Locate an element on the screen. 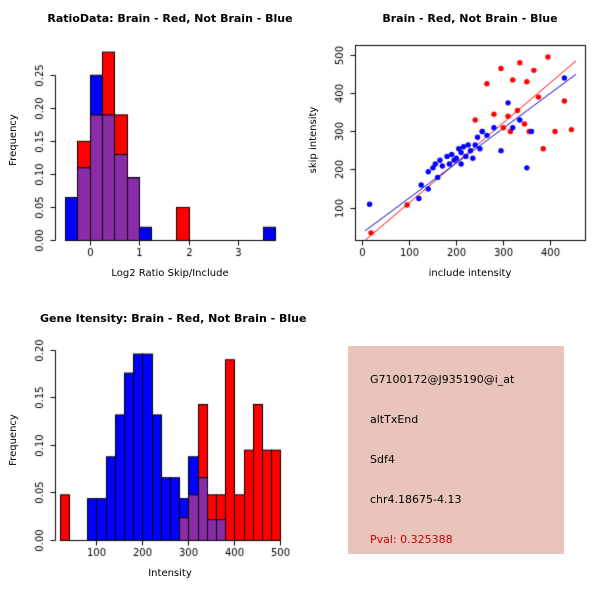 This screenshot has width=600, height=600. gene-intensity-histogram-xlabel: Intensity is located at coordinates (170, 573).